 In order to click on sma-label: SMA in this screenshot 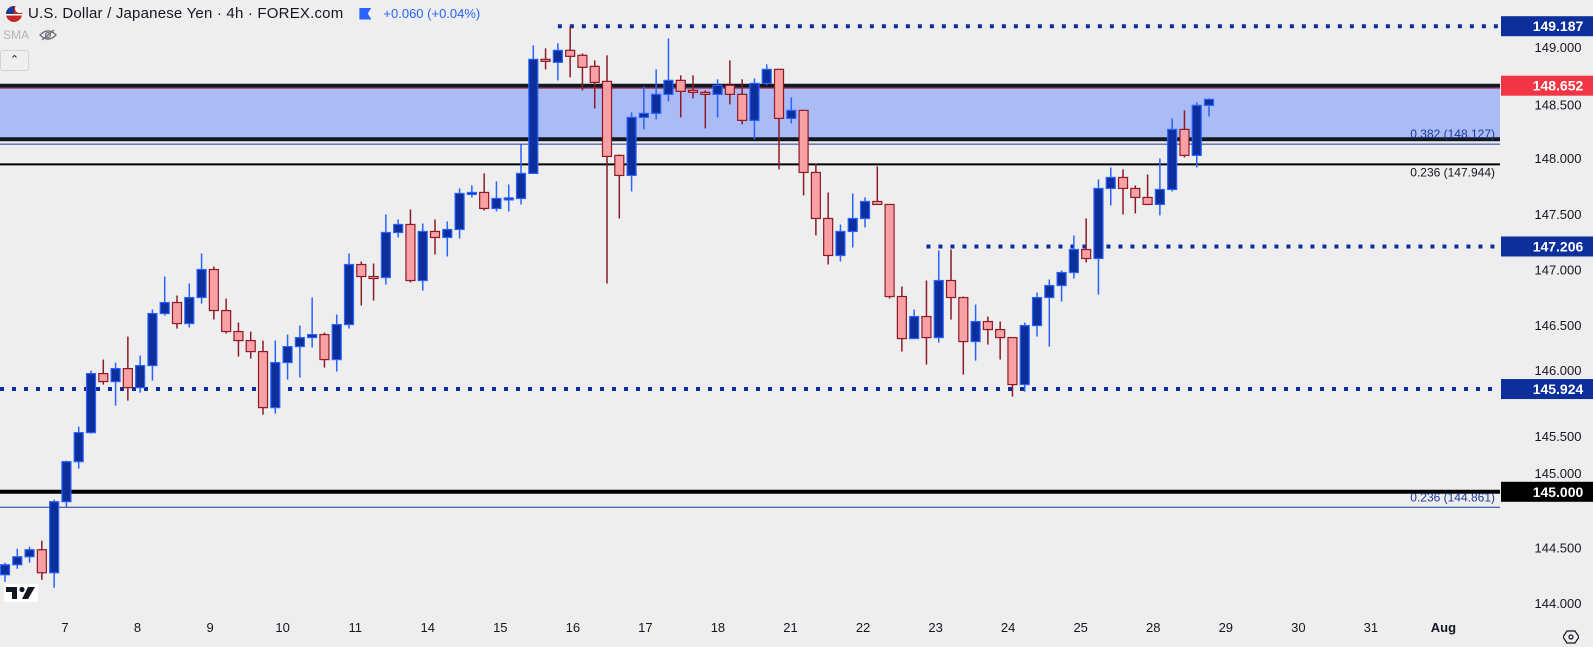, I will do `click(16, 35)`.